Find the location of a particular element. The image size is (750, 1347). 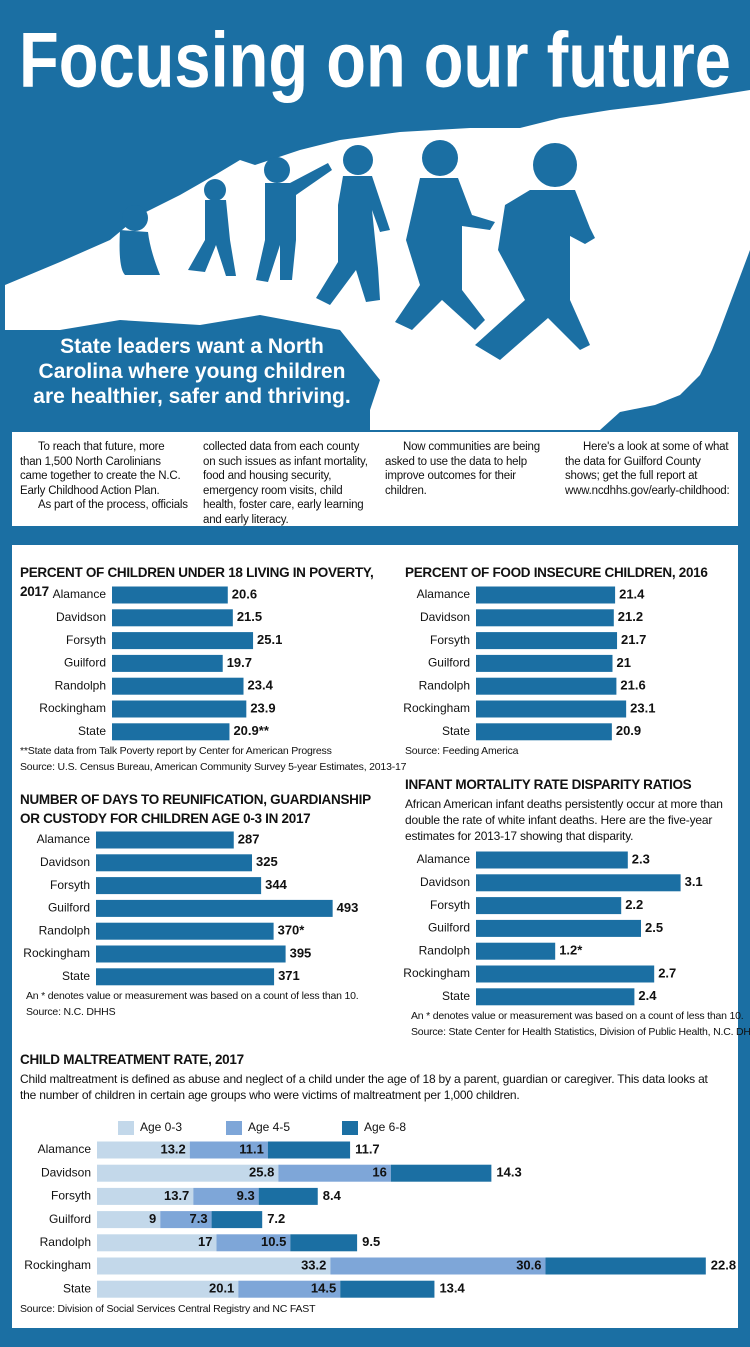

chart-note: Source: N.C. DHHS is located at coordinates (71, 1011).